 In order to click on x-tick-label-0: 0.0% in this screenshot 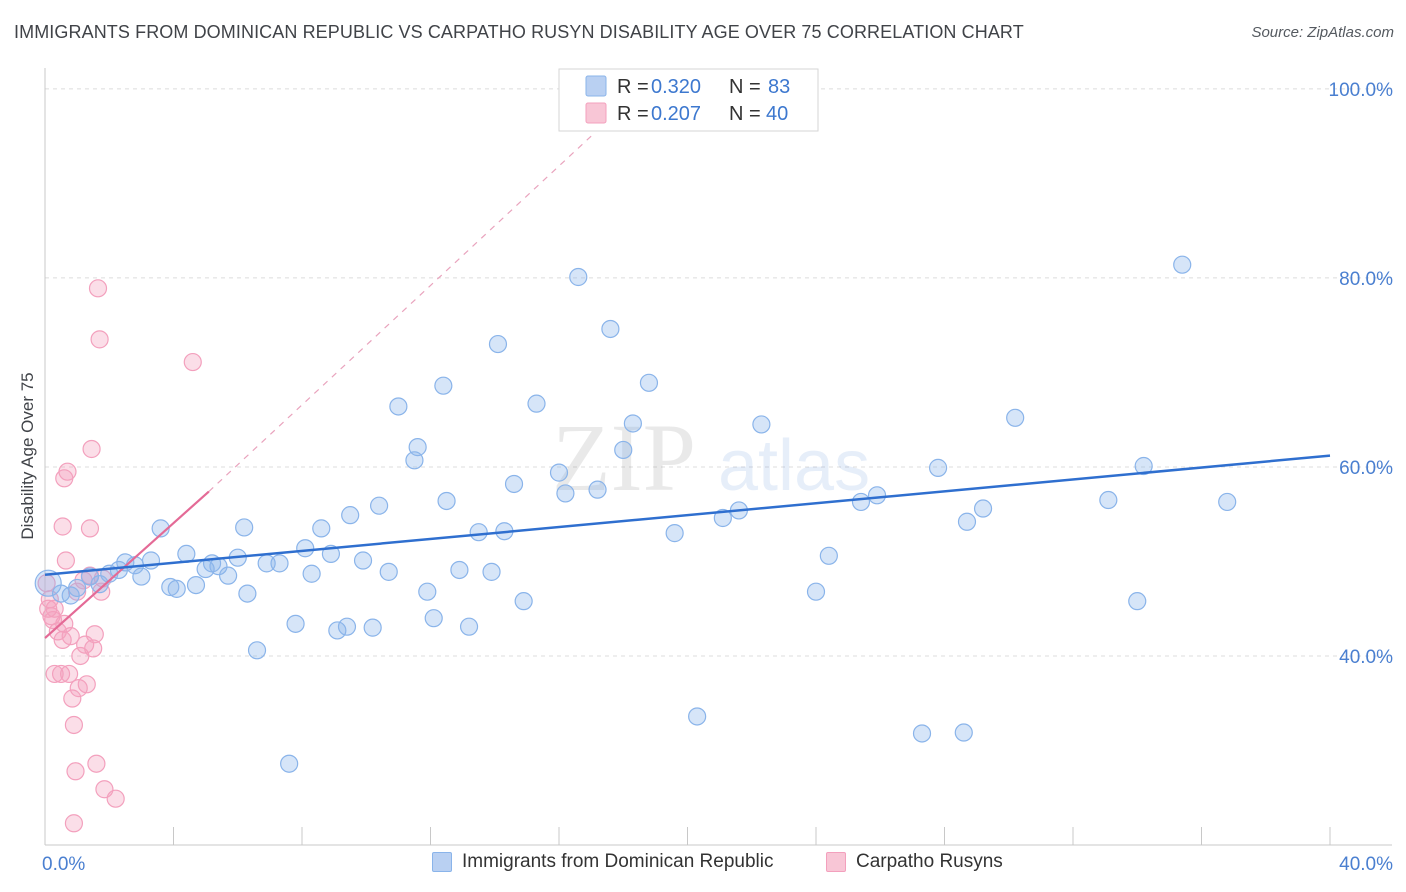, I will do `click(63, 864)`.